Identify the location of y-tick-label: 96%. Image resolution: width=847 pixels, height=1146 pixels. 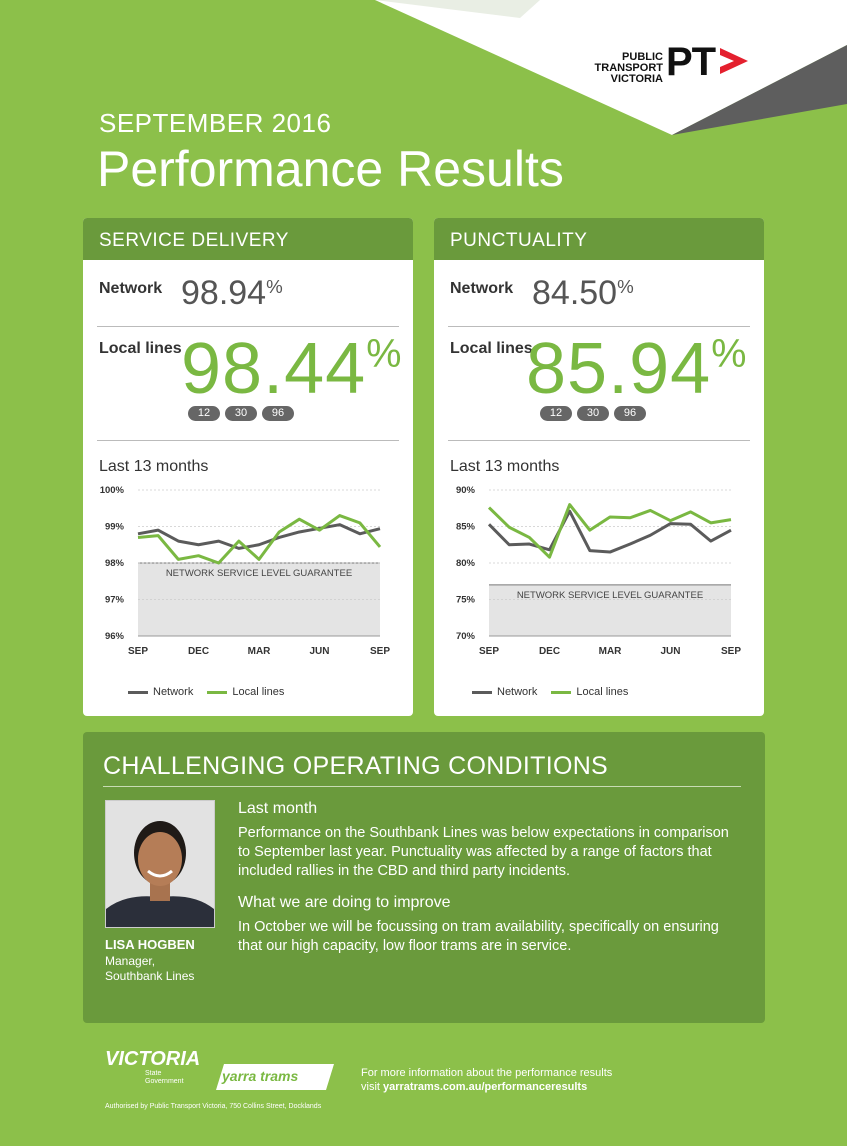
(115, 636).